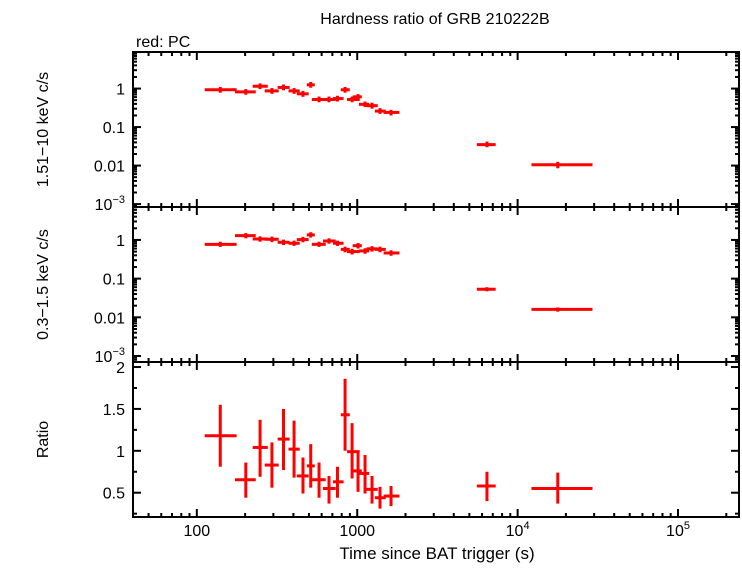 This screenshot has width=742, height=571. I want to click on x-tick-label: 100, so click(196, 531).